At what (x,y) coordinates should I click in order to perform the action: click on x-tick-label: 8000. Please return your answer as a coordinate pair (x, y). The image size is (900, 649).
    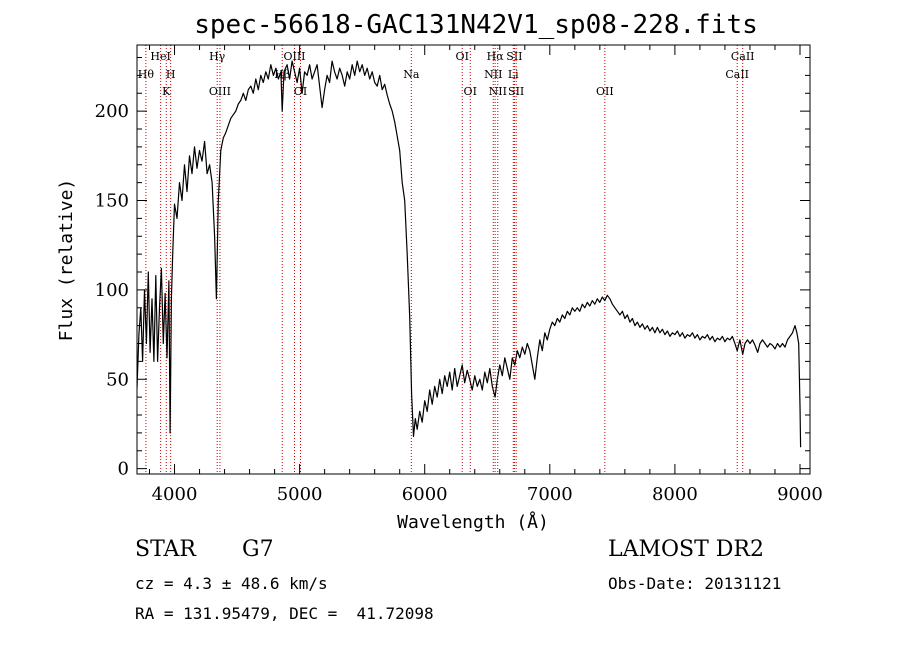
    Looking at the image, I should click on (675, 494).